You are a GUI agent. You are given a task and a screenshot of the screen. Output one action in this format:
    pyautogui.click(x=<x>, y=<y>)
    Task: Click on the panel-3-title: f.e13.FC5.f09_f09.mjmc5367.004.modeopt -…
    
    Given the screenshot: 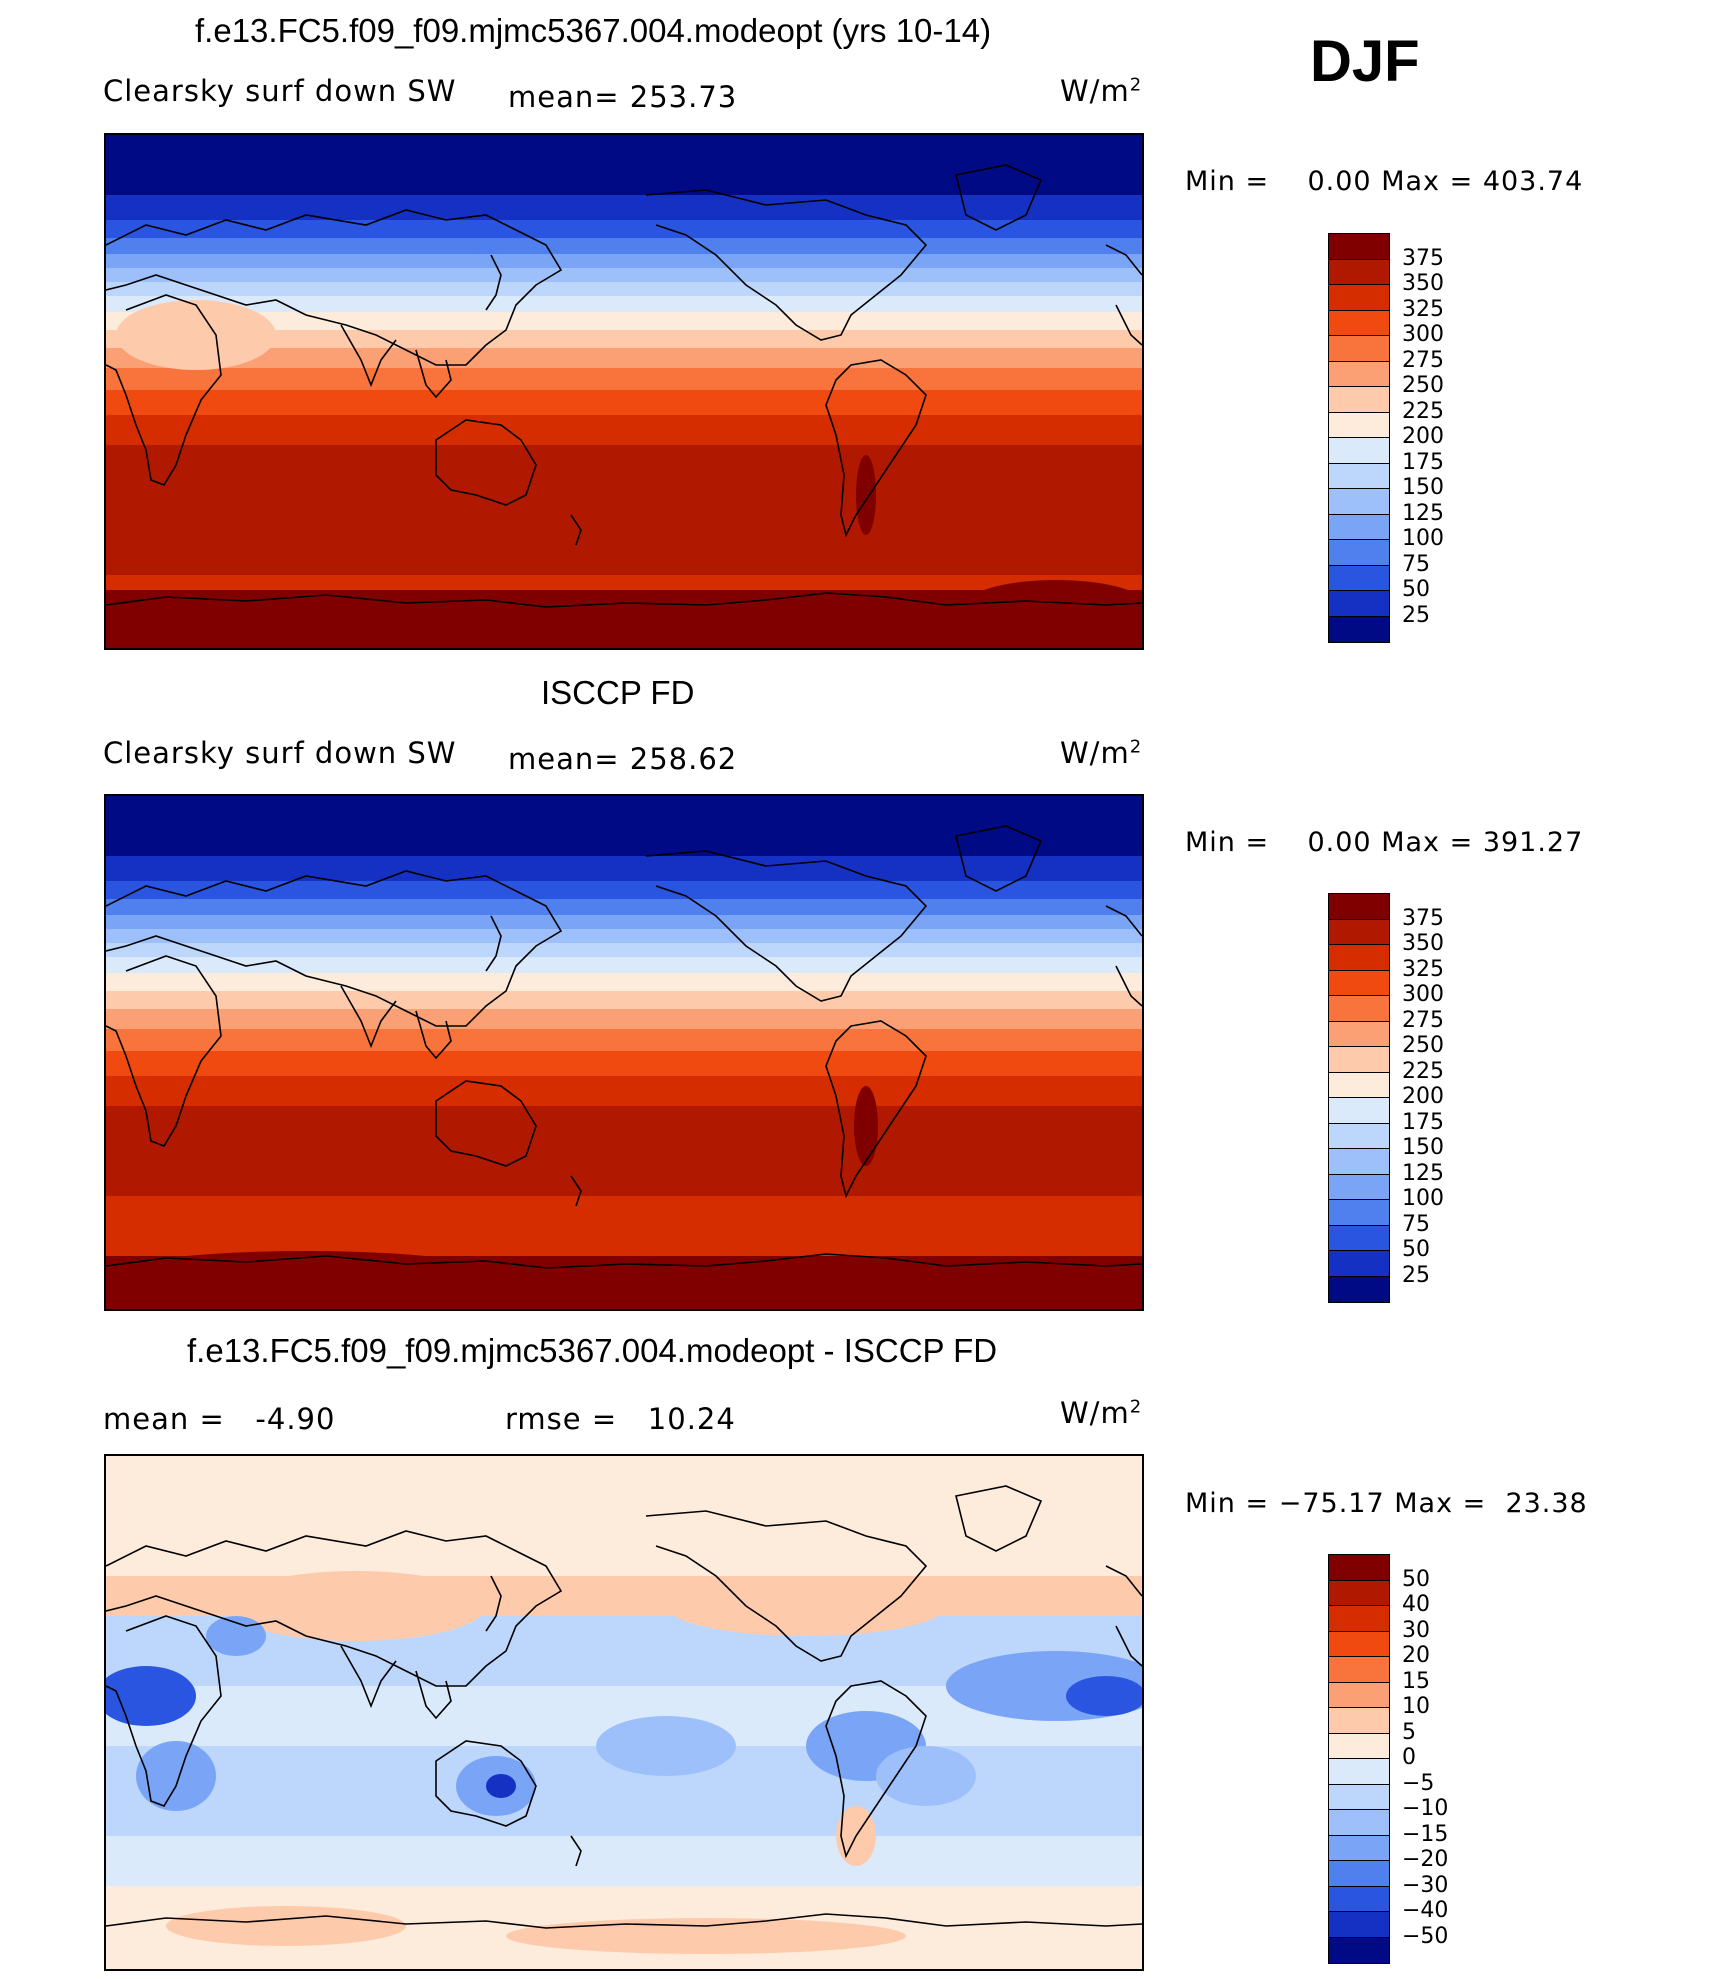 What is the action you would take?
    pyautogui.click(x=592, y=1350)
    